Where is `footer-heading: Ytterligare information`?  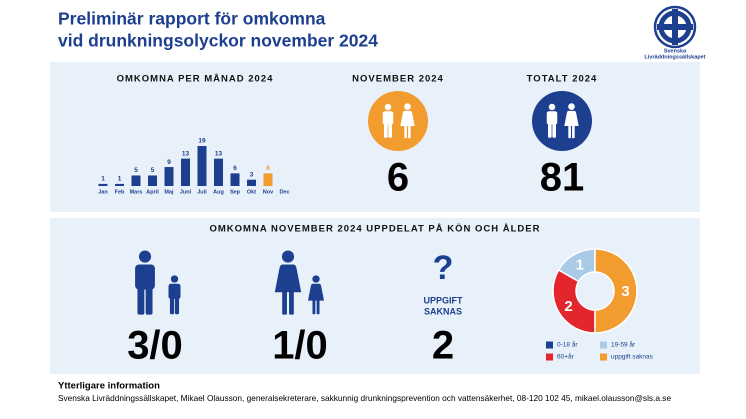
footer-heading: Ytterligare information is located at coordinates (109, 386).